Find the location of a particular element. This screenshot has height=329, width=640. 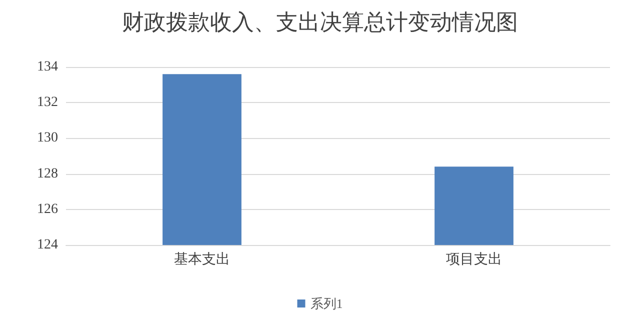

x-tick-label: 基本支出 is located at coordinates (202, 260).